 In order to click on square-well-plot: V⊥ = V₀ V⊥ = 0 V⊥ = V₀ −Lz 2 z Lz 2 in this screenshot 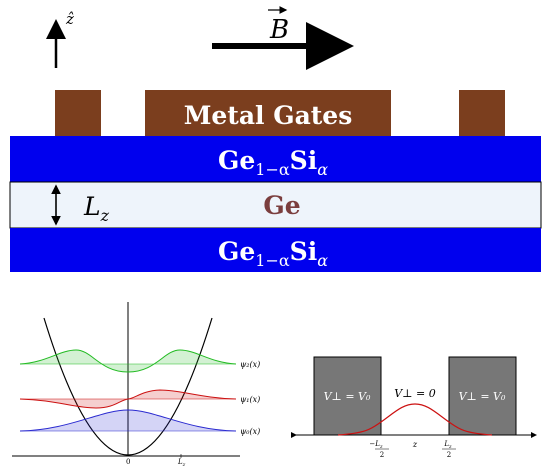, I will do `click(414, 407)`.